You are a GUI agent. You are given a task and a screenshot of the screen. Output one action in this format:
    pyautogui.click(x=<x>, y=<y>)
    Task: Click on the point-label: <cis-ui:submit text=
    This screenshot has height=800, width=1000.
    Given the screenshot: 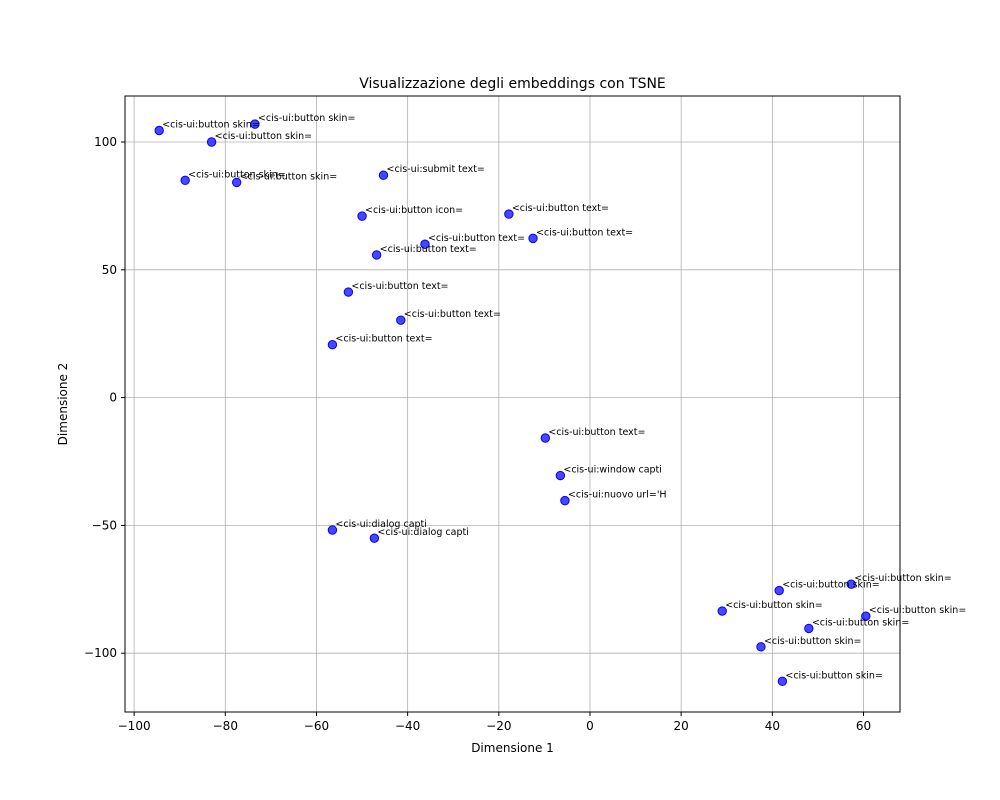 What is the action you would take?
    pyautogui.click(x=435, y=169)
    